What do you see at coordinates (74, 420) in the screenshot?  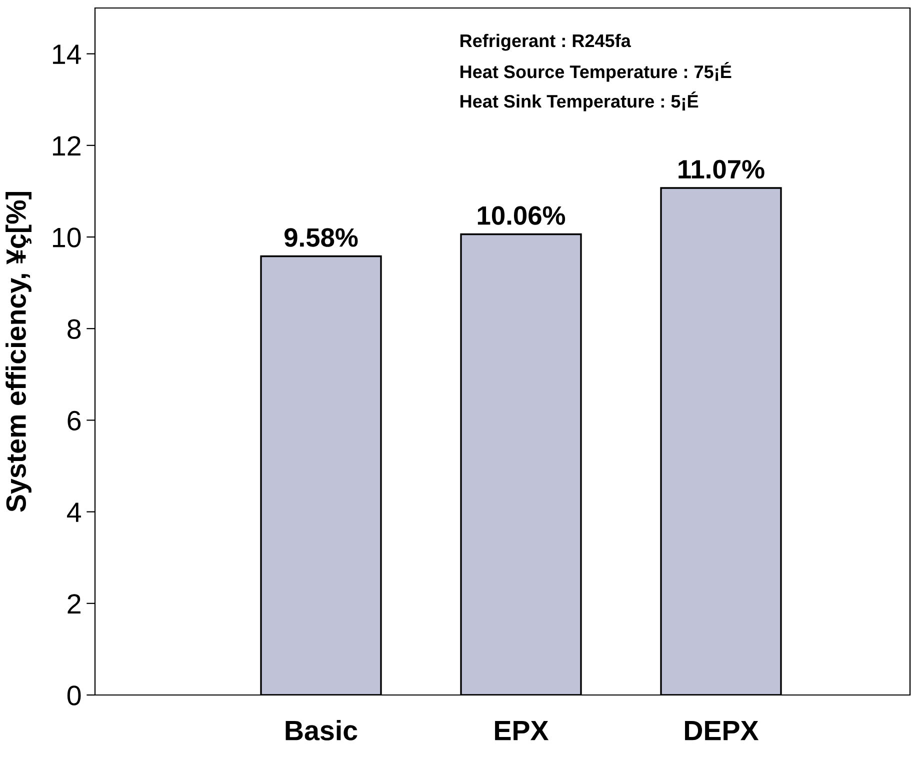 I see `y-tick-label: 6` at bounding box center [74, 420].